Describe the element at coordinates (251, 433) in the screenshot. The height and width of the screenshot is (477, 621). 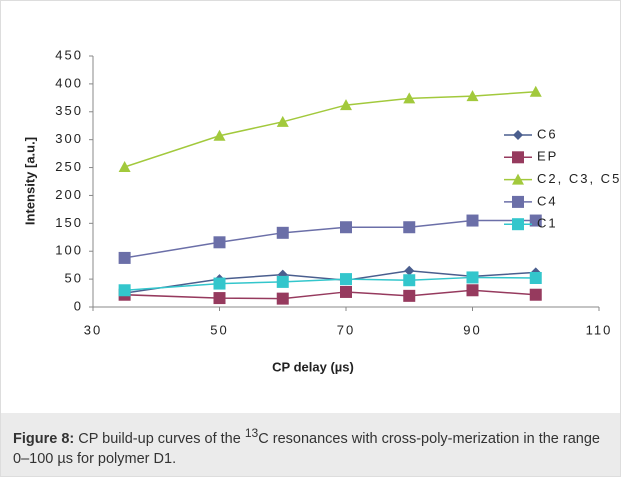
I see `caption-sup: 13` at that location.